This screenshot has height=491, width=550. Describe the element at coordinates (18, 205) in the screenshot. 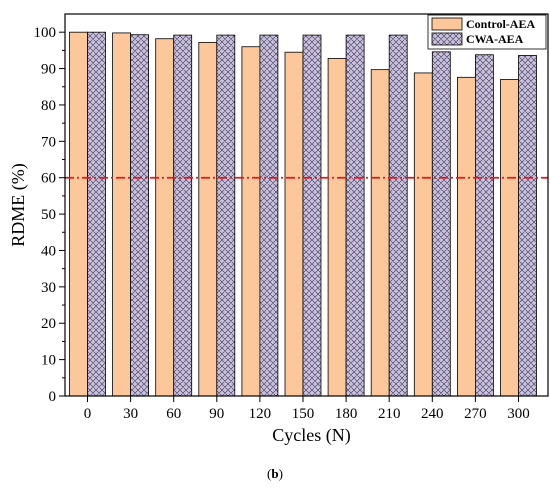

I see `y-axis-title: RDME (%)` at that location.